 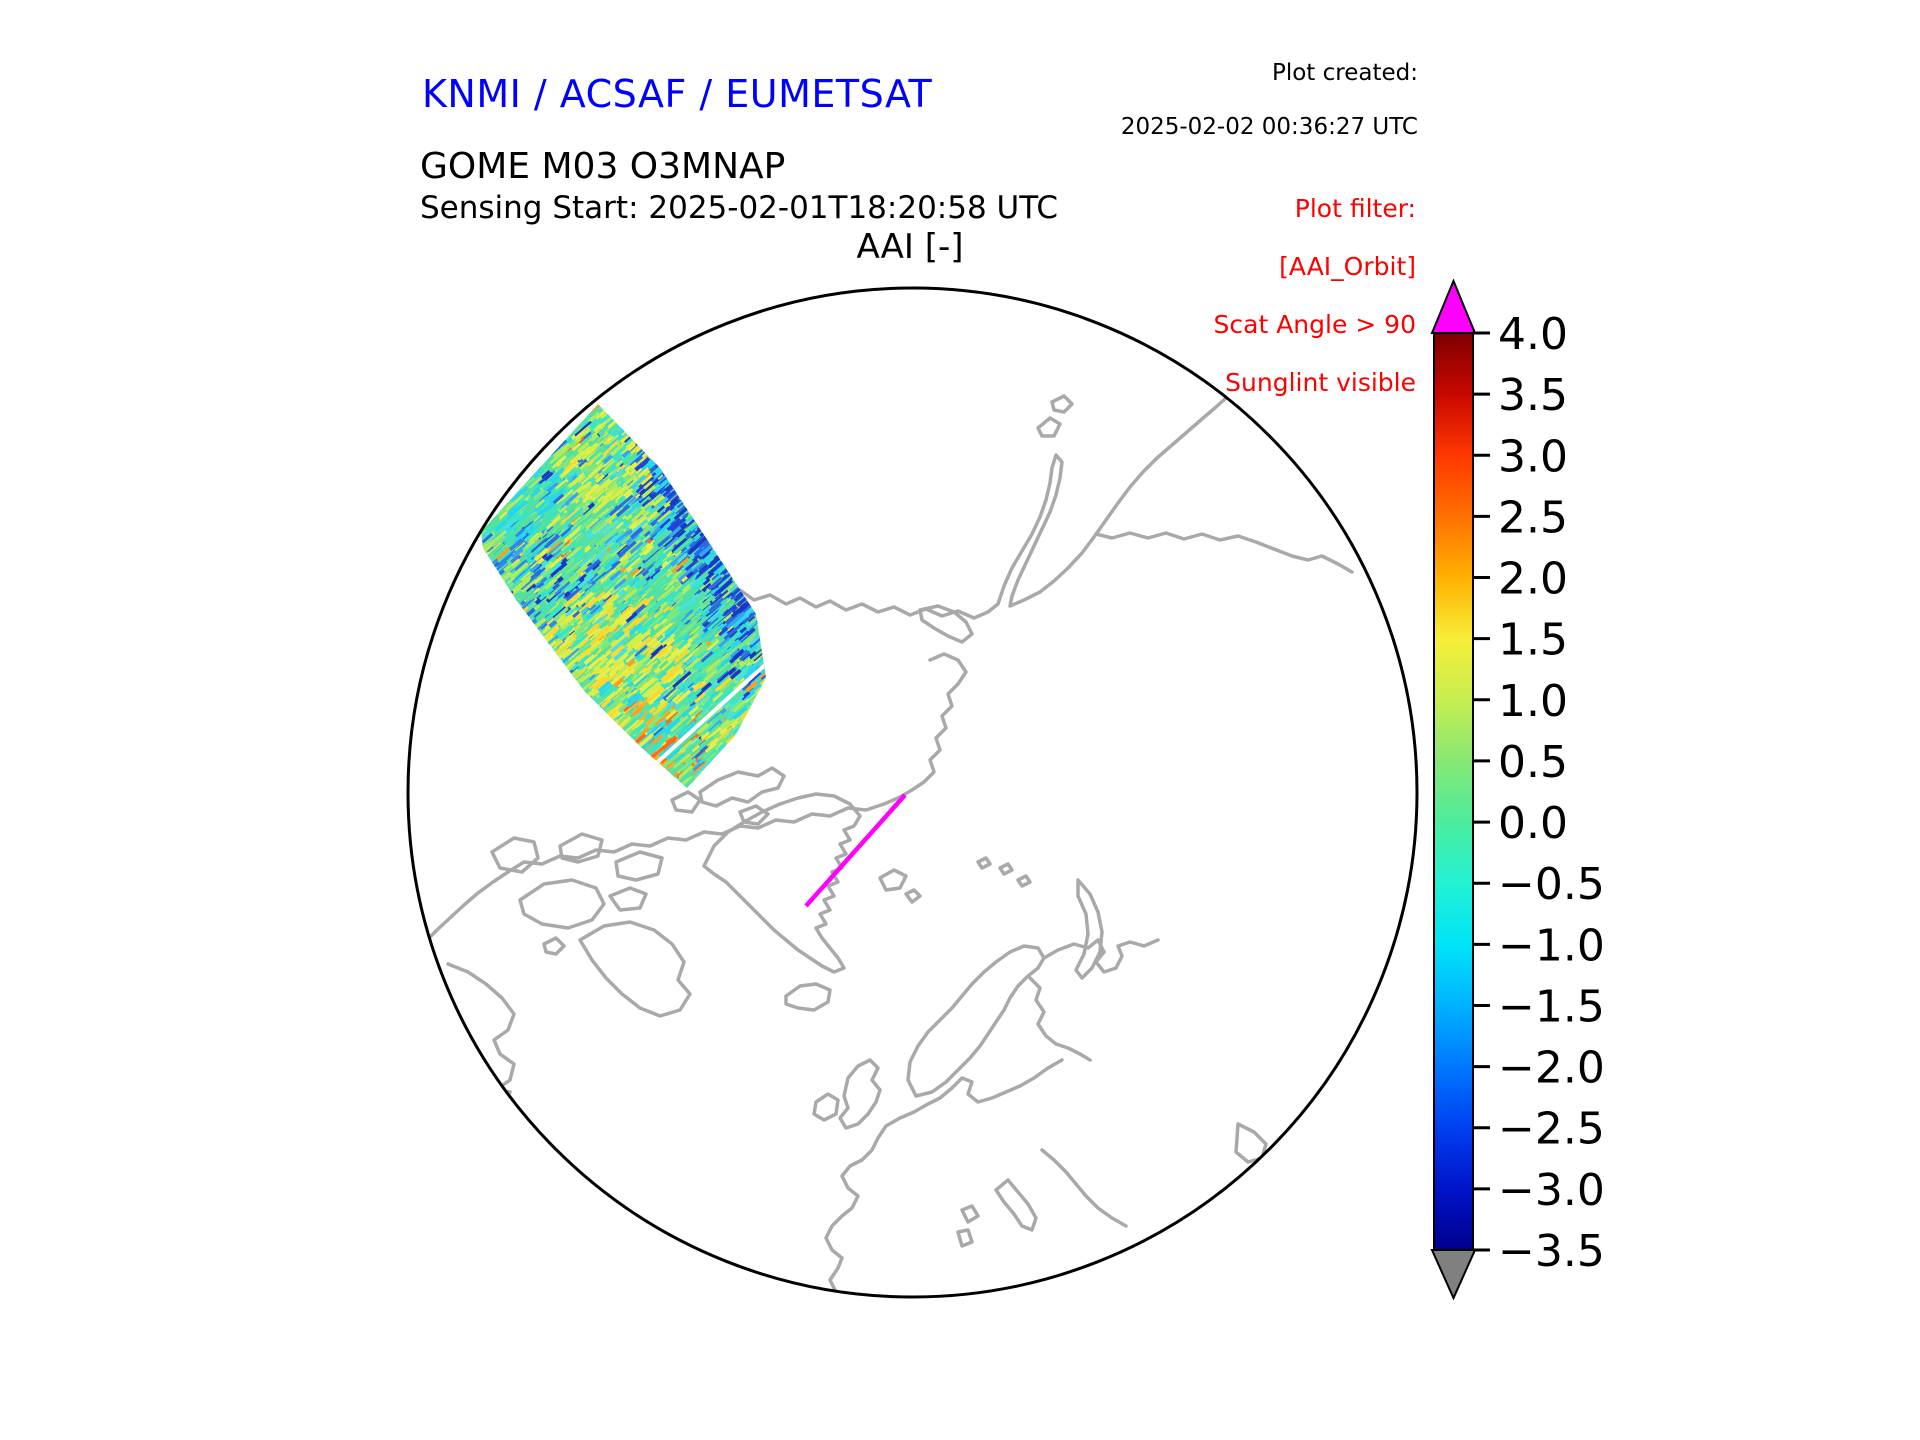 What do you see at coordinates (1060, 1019) in the screenshot?
I see `coastline-baltic-finland-coast` at bounding box center [1060, 1019].